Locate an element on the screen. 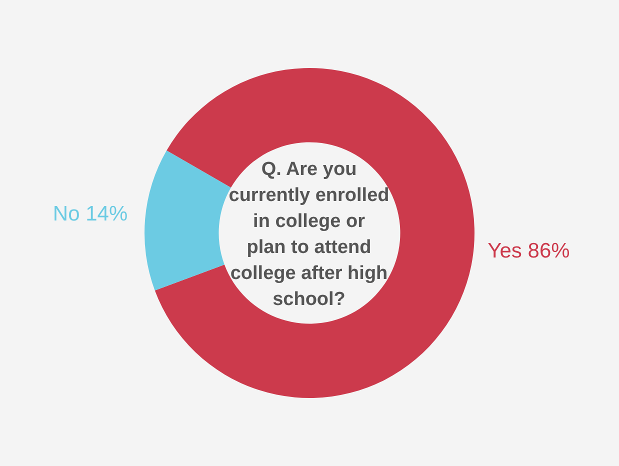 This screenshot has width=619, height=466. slice-label: No 14% is located at coordinates (90, 214).